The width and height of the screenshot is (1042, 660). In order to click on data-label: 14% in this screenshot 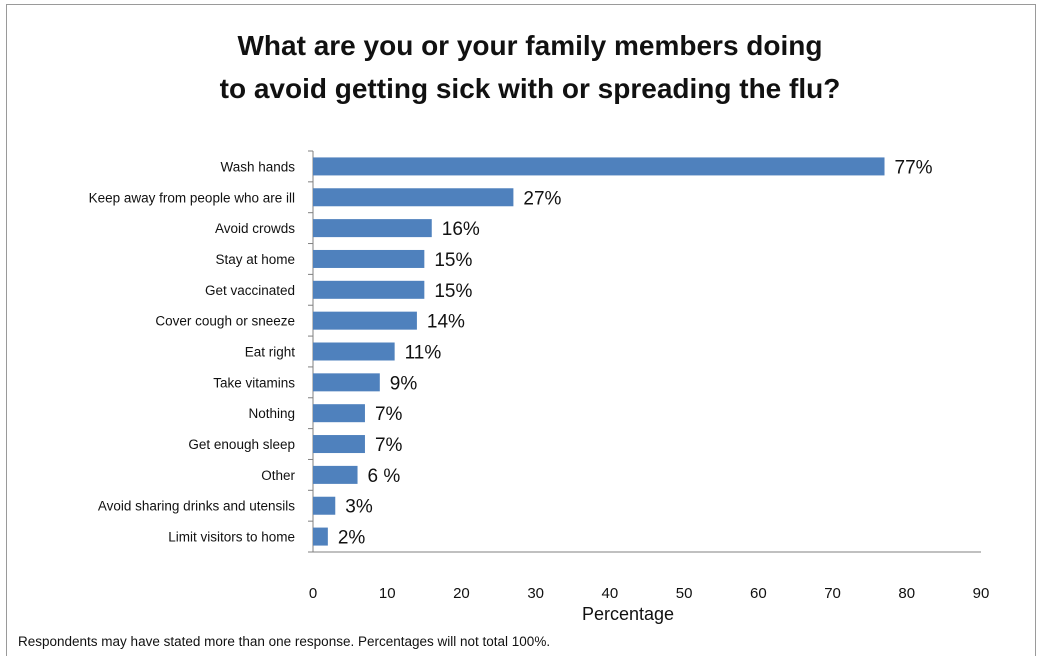, I will do `click(446, 322)`.